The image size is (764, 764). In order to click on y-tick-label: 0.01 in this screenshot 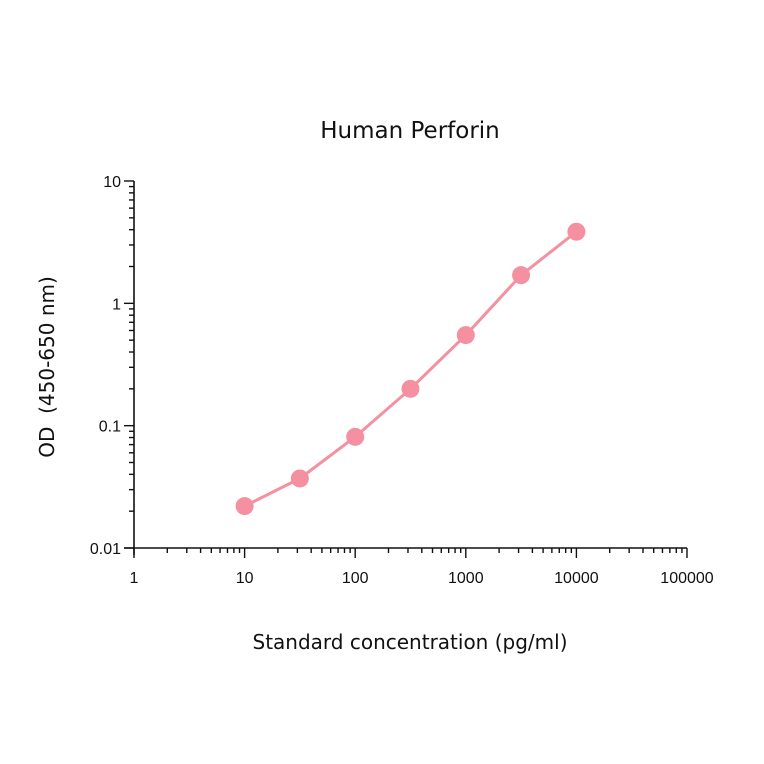, I will do `click(105, 549)`.